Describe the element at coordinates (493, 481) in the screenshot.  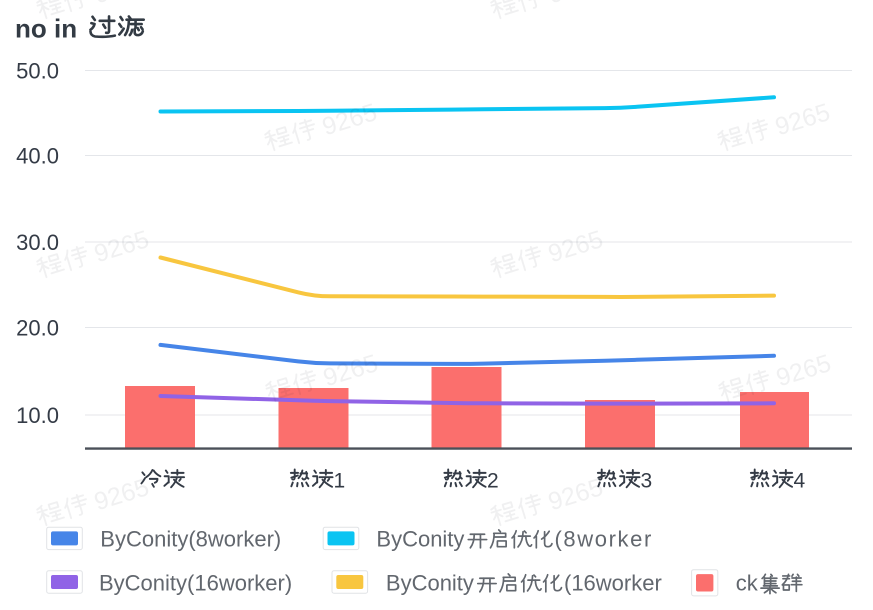
I see `svg-text: 2` at that location.